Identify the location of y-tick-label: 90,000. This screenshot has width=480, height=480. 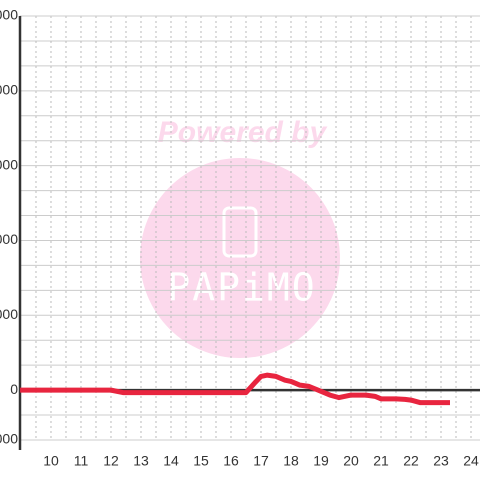
(9, 164).